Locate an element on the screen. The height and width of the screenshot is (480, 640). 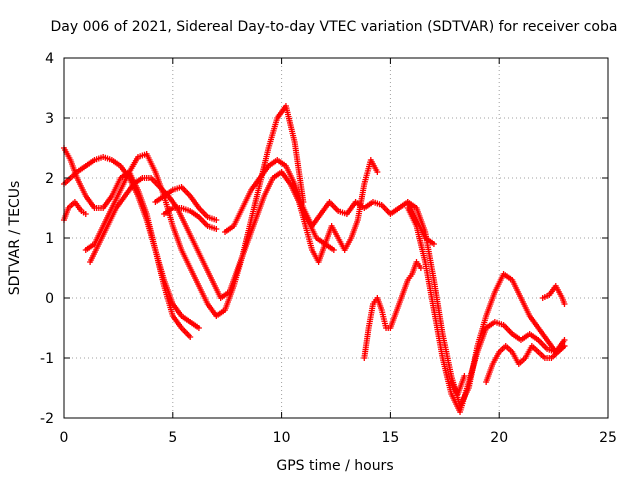
y-tick-label: -1 is located at coordinates (47, 359).